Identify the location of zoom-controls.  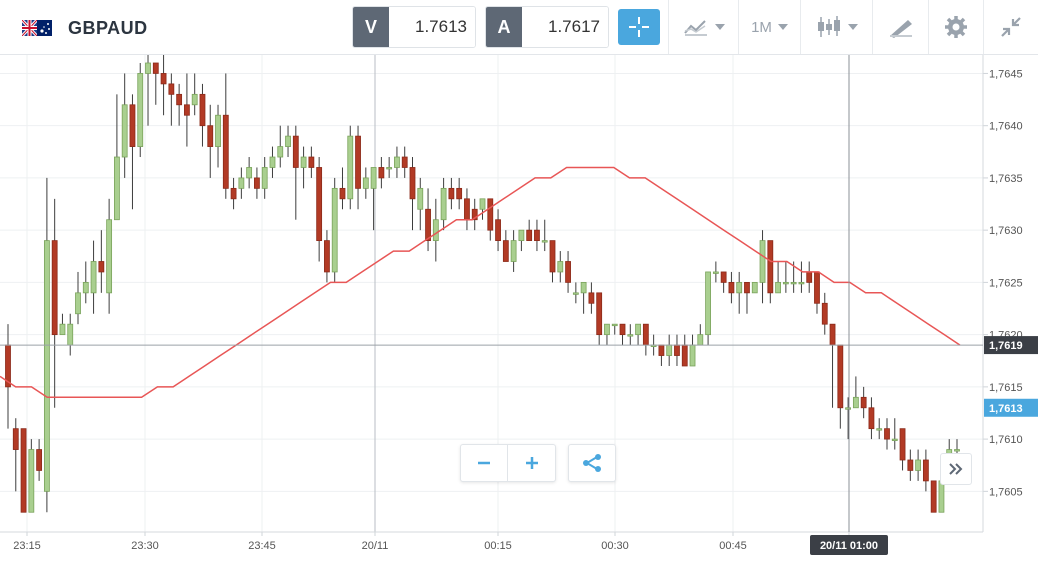
(508, 463).